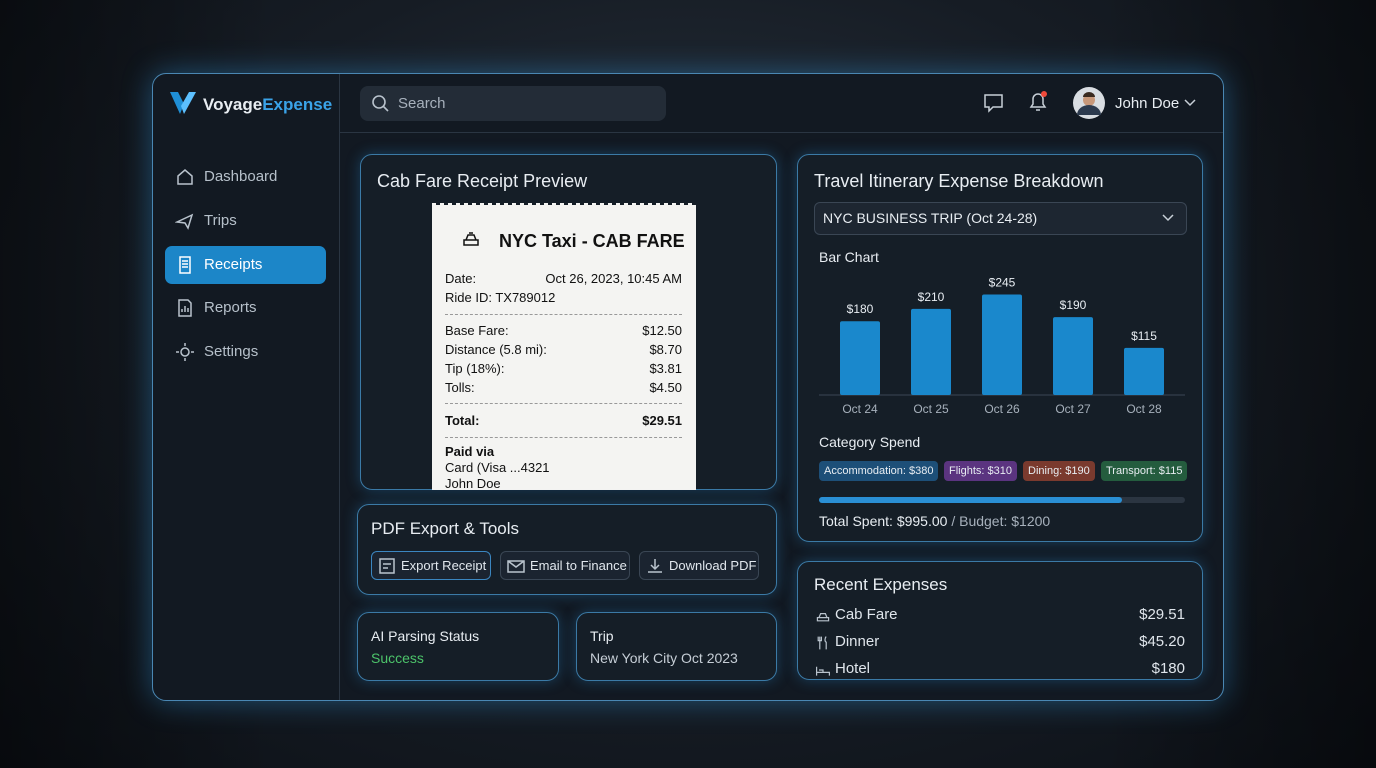 The image size is (1376, 768). Describe the element at coordinates (422, 103) in the screenshot. I see `search-placeholder: Search` at that location.